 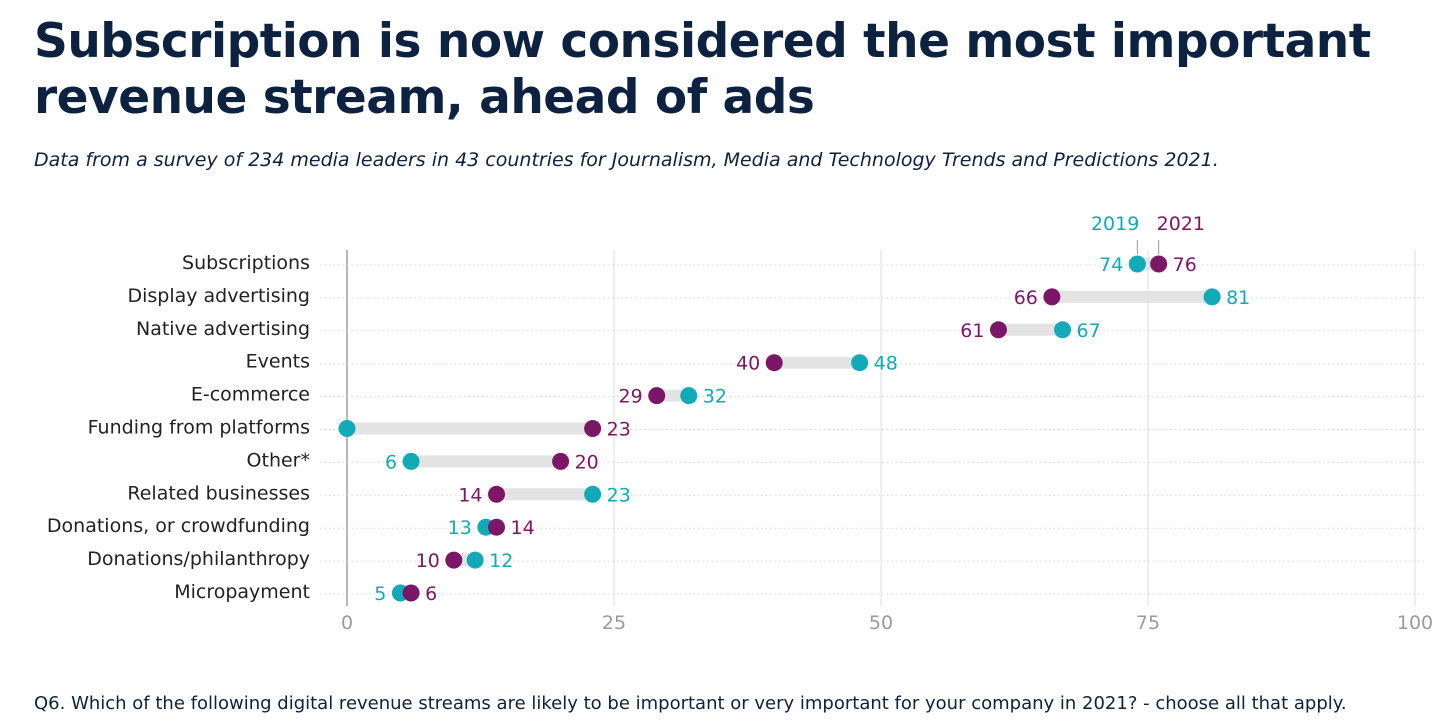 What do you see at coordinates (1148, 623) in the screenshot?
I see `x-tick-label: 75` at bounding box center [1148, 623].